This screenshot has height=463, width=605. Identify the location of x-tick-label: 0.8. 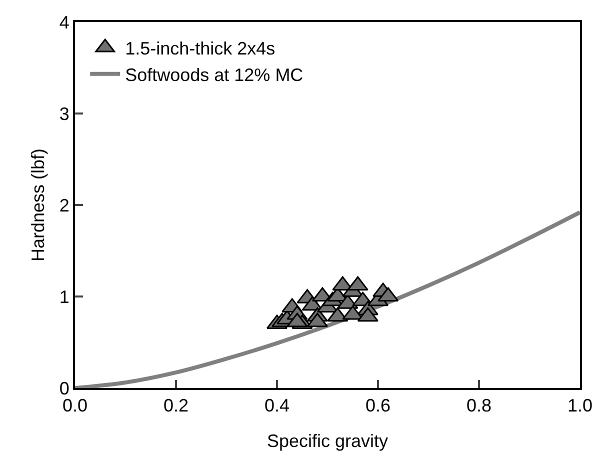
(479, 406).